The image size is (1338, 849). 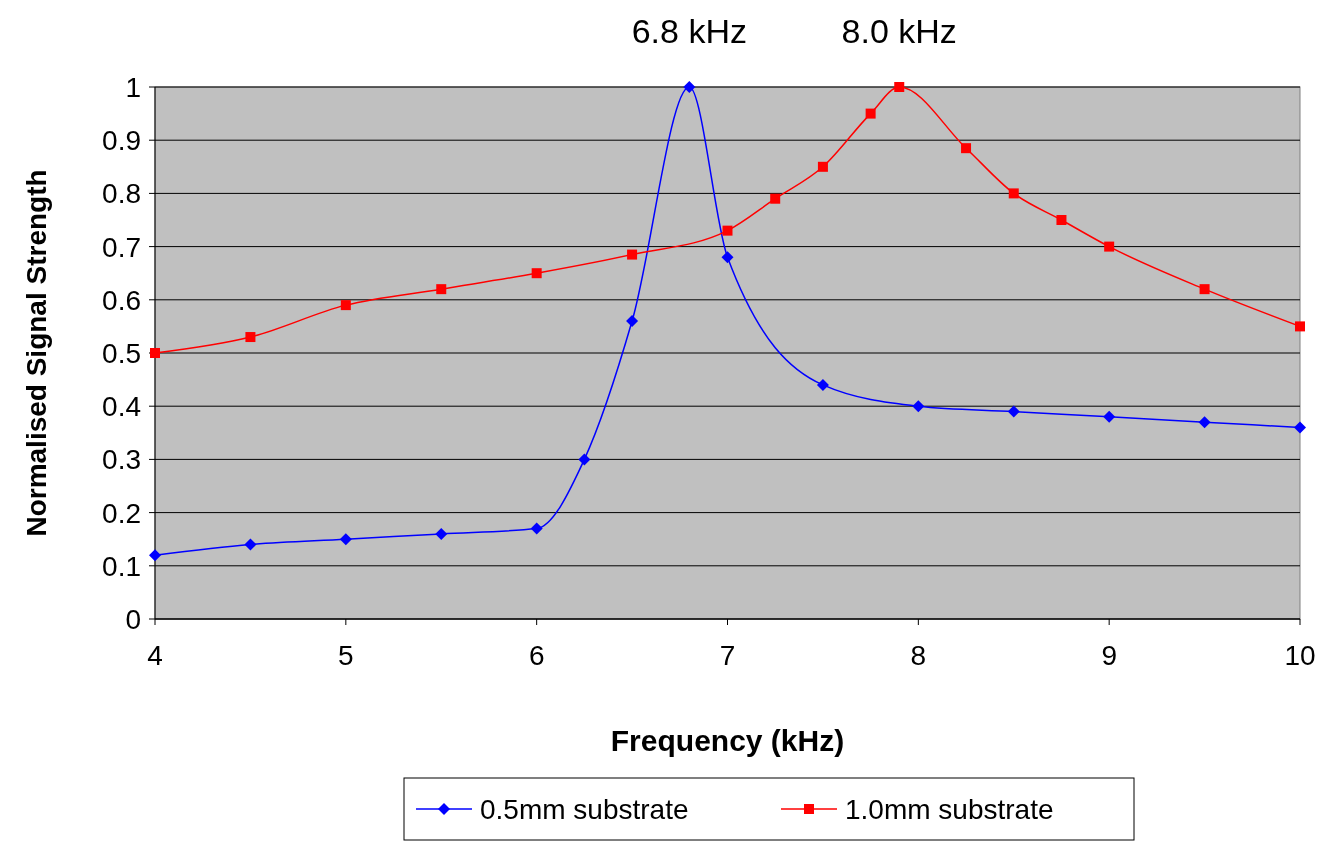 What do you see at coordinates (121, 353) in the screenshot?
I see `y-tick-label: 0.5` at bounding box center [121, 353].